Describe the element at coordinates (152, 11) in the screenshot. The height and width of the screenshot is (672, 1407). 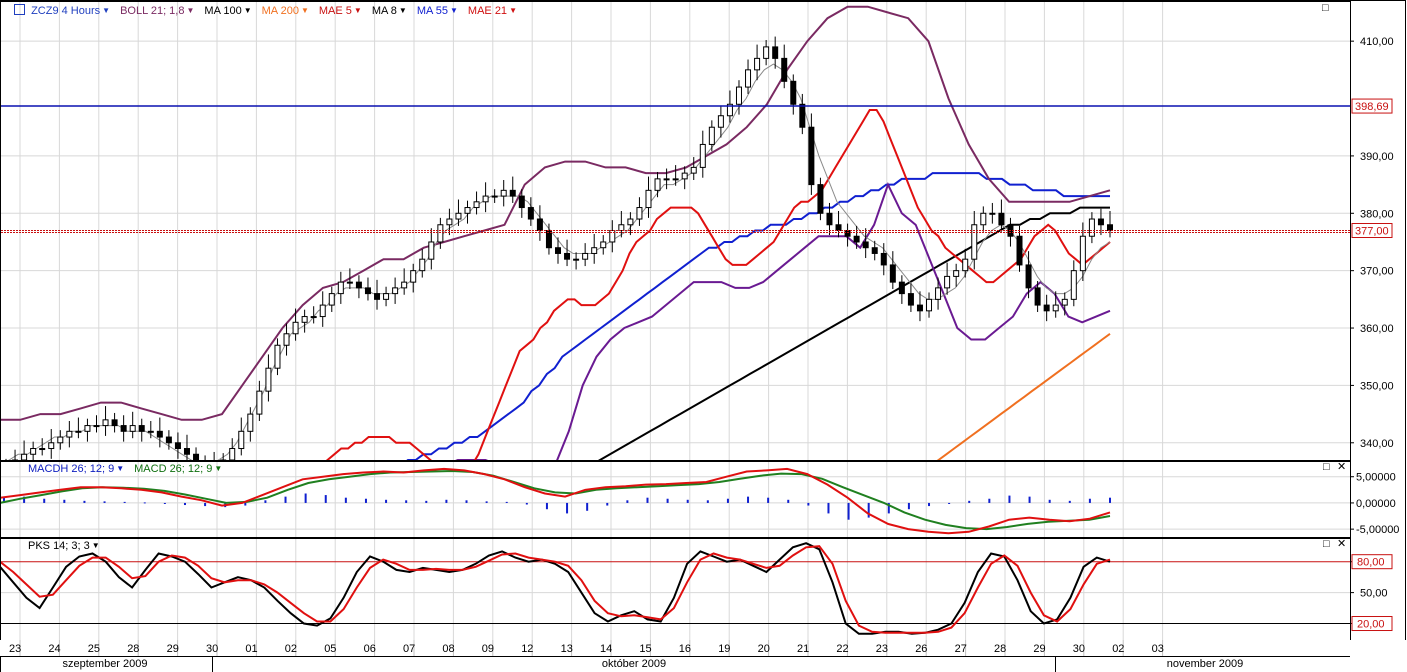
I see `main-indicator-label-1: BOLL 21; 1,8` at that location.